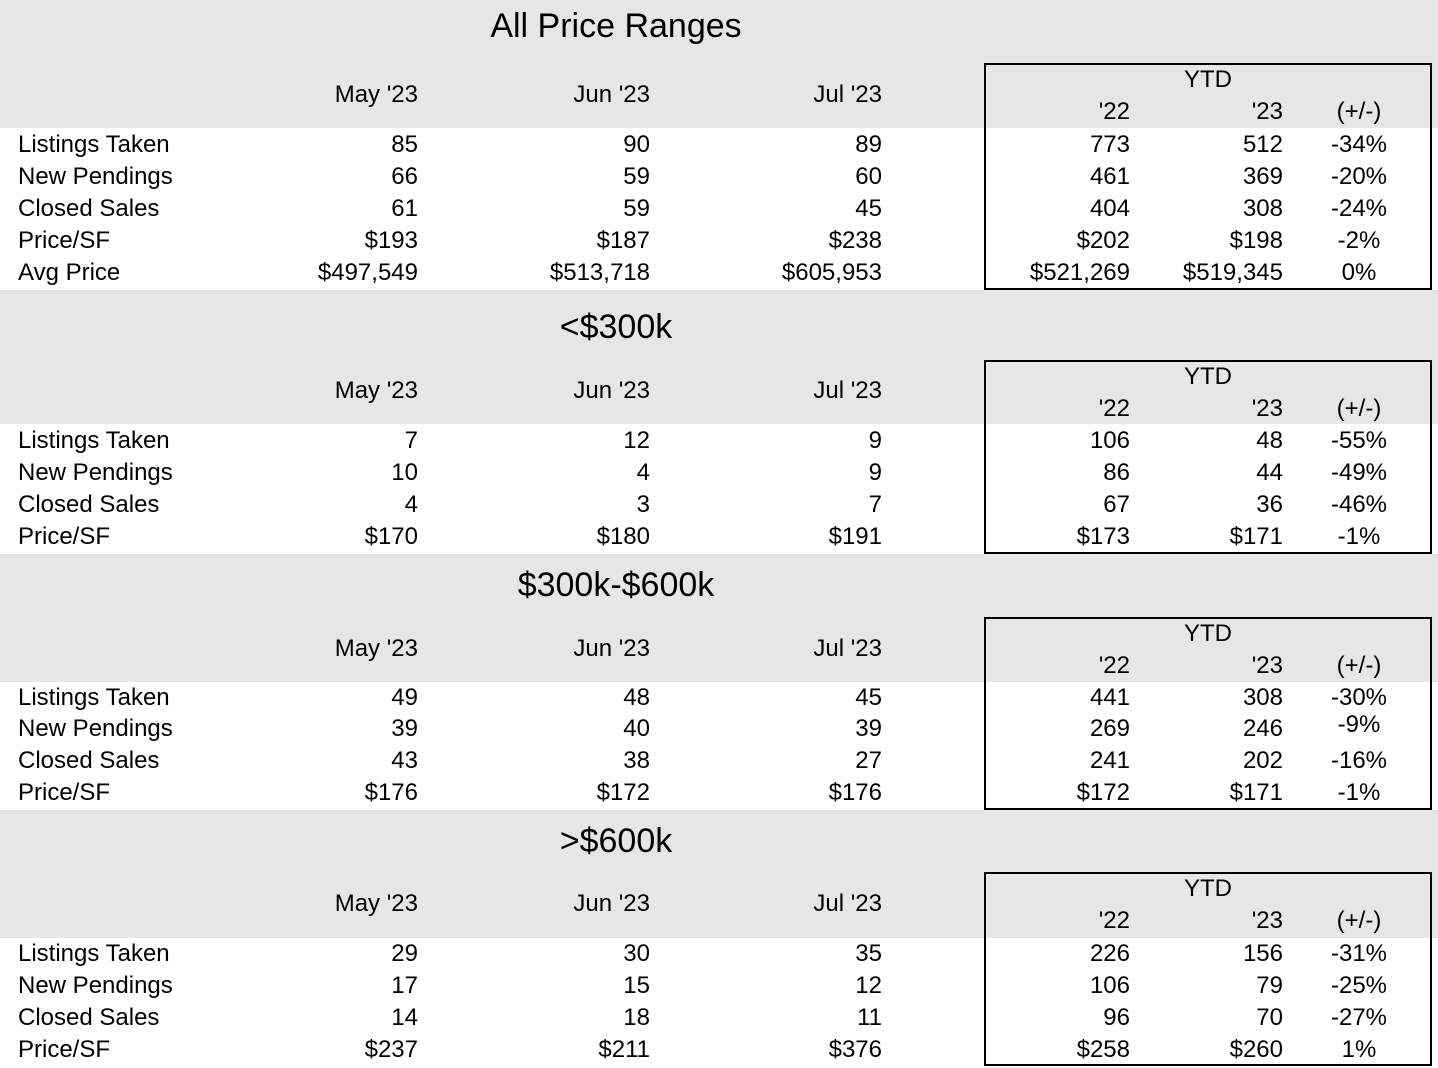  What do you see at coordinates (616, 585) in the screenshot?
I see `section-title: $300k-$600k` at bounding box center [616, 585].